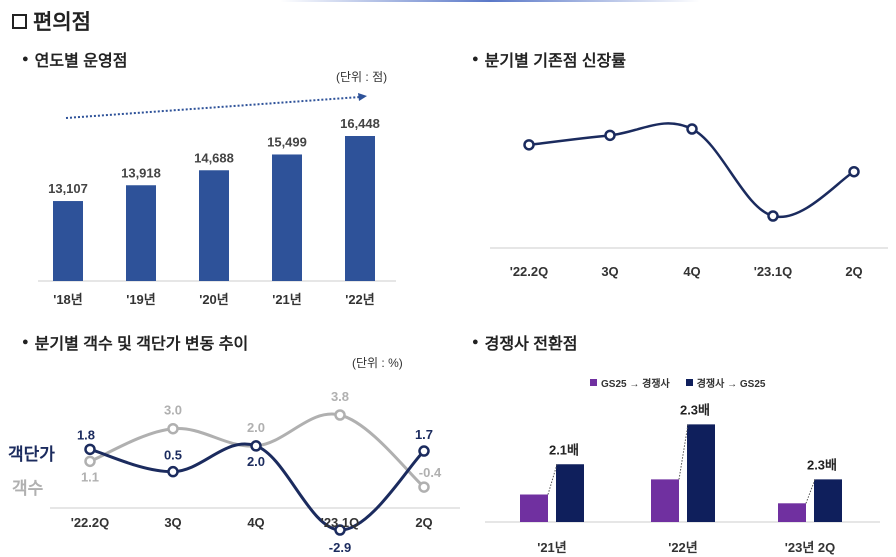  Describe the element at coordinates (214, 299) in the screenshot. I see `x-tick-label: '20년` at that location.